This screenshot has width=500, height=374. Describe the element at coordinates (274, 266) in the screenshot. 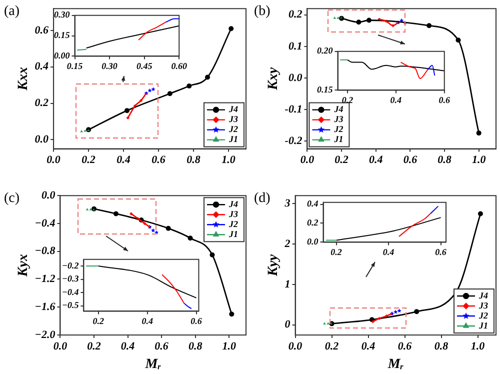

I see `y-axis-title: Kyy` at that location.